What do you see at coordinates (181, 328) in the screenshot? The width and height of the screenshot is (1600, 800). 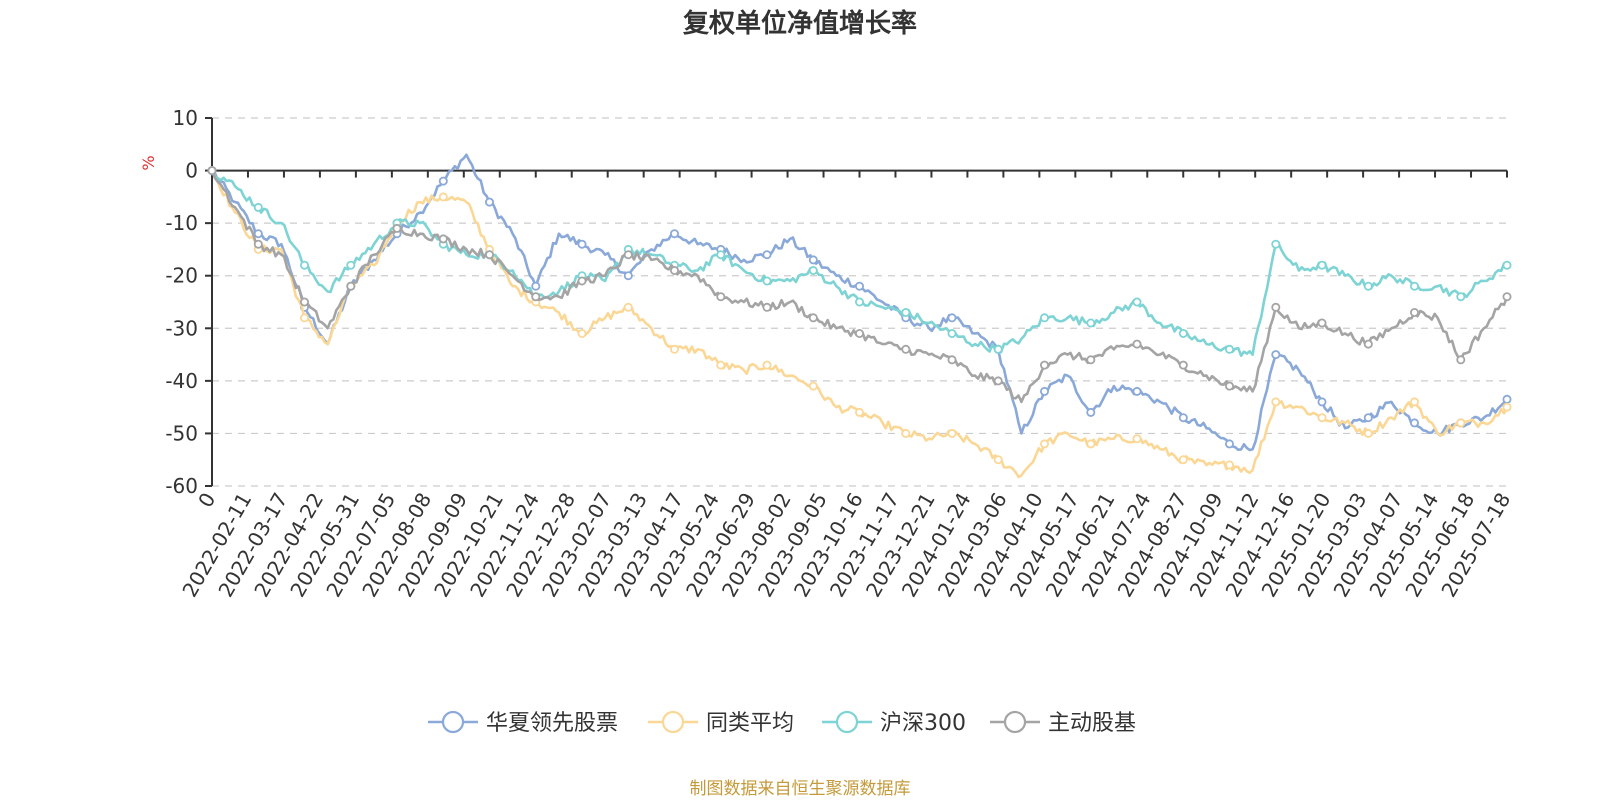 I see `y-tick-label: -30` at bounding box center [181, 328].